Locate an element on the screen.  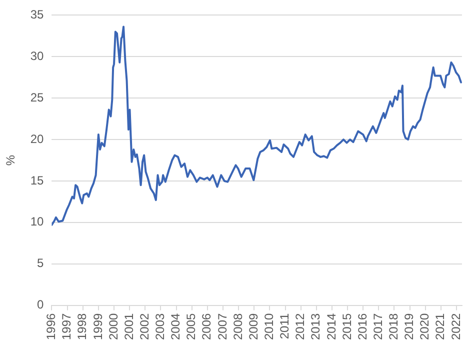
y-axis-title: % is located at coordinates (11, 160).